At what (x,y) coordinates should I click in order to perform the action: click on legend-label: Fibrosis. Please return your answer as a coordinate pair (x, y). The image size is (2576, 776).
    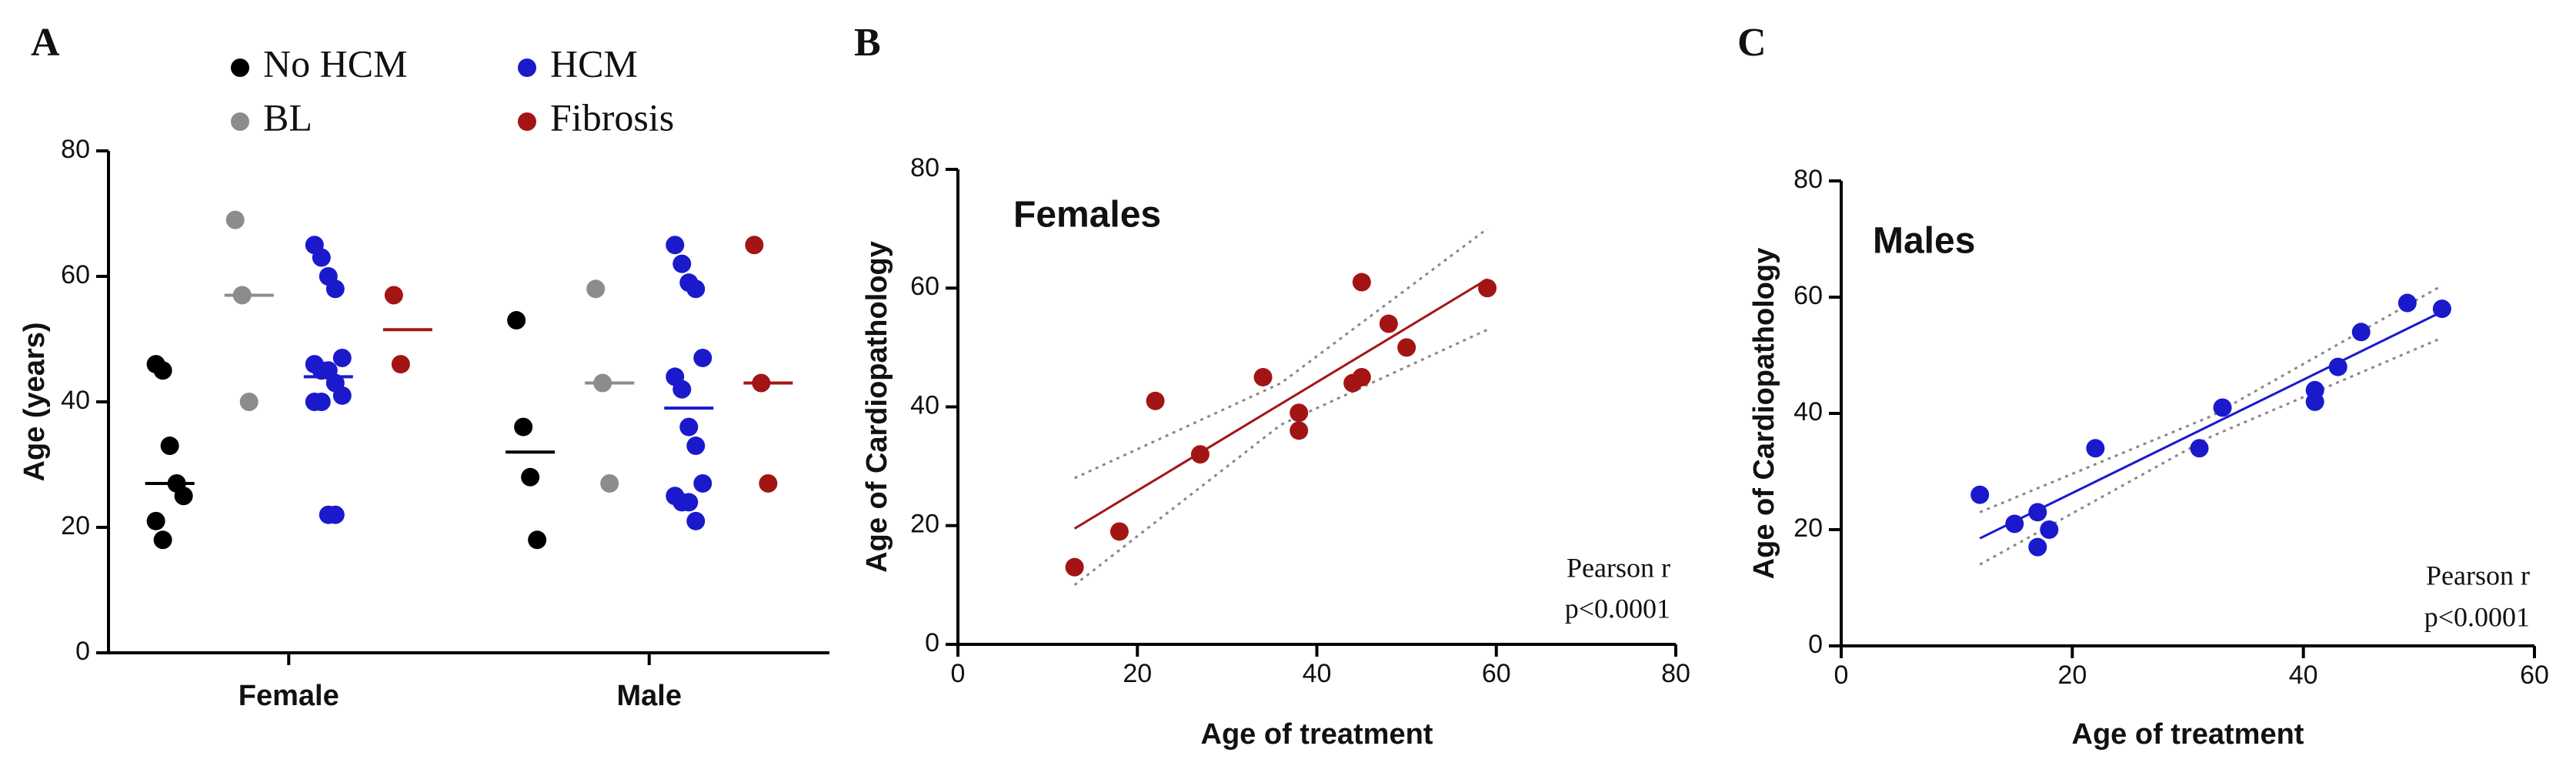
    Looking at the image, I should click on (612, 117).